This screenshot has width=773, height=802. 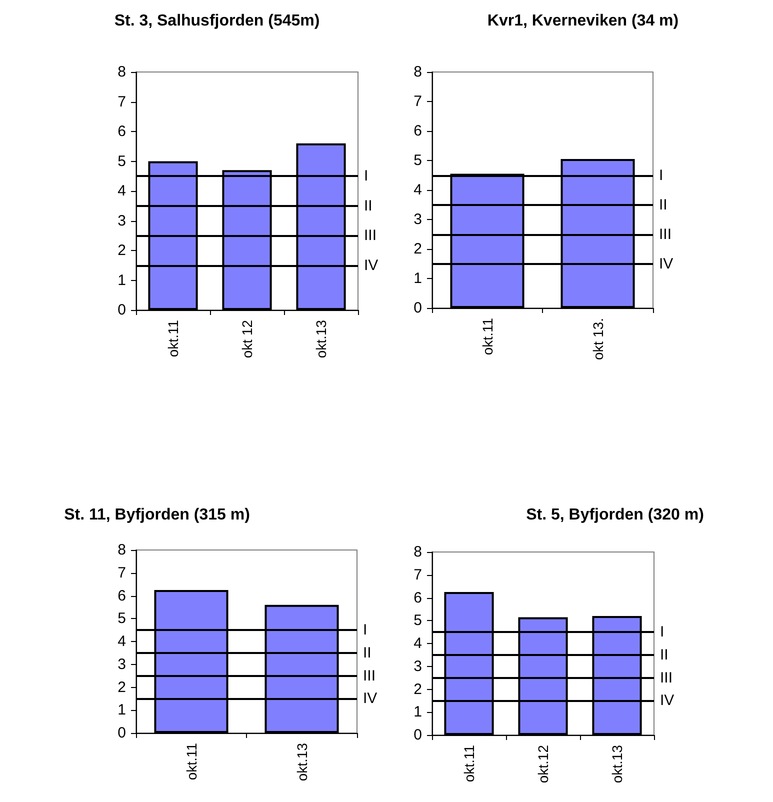 What do you see at coordinates (157, 515) in the screenshot?
I see `chart-title: St. 11, Byfjorden (315 m)` at bounding box center [157, 515].